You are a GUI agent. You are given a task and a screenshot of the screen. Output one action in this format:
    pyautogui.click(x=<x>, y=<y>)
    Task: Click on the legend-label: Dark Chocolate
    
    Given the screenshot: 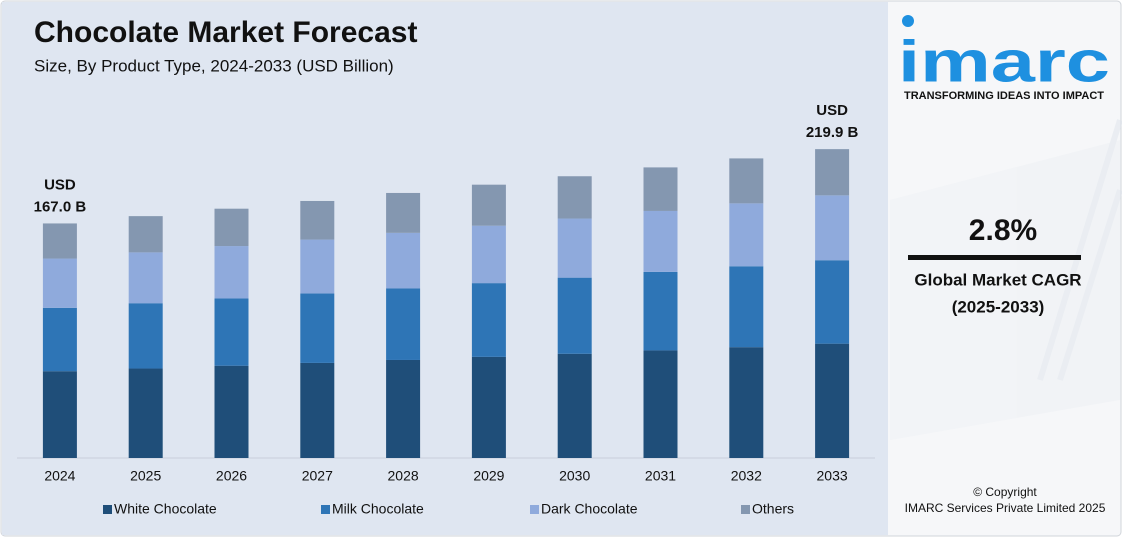 What is the action you would take?
    pyautogui.click(x=589, y=509)
    